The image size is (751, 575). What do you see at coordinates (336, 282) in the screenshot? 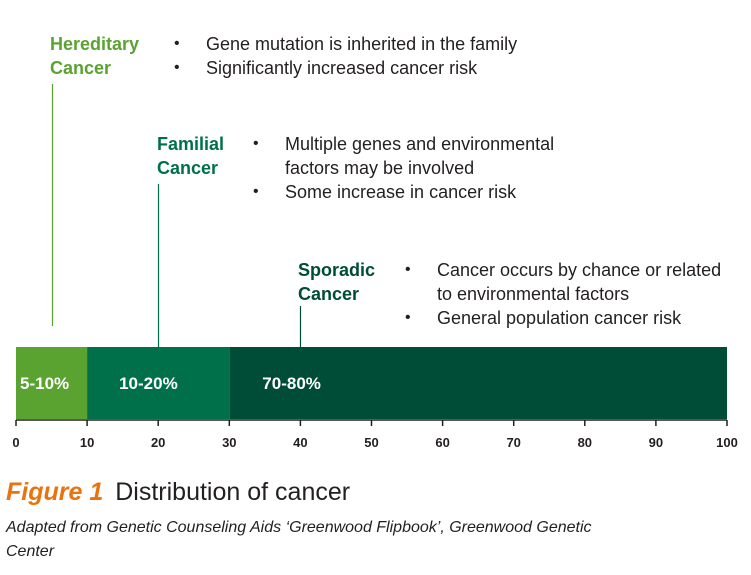
I see `sporadic-cancer-label: Sporadic Cancer` at bounding box center [336, 282].